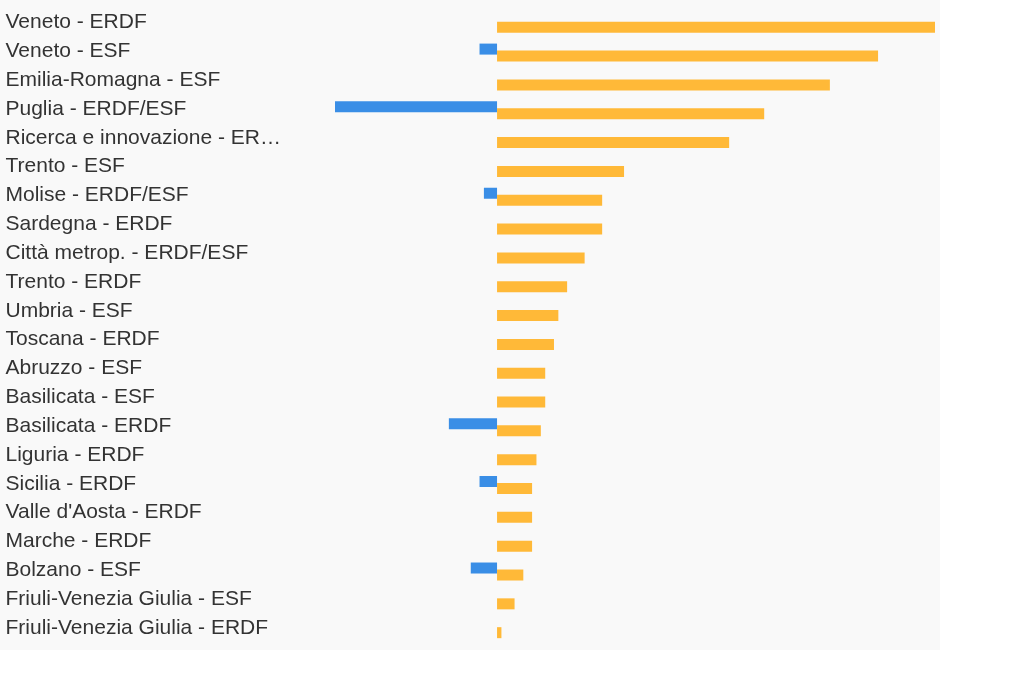  Describe the element at coordinates (68, 50) in the screenshot. I see `y-tick-label: Veneto - ESF` at that location.